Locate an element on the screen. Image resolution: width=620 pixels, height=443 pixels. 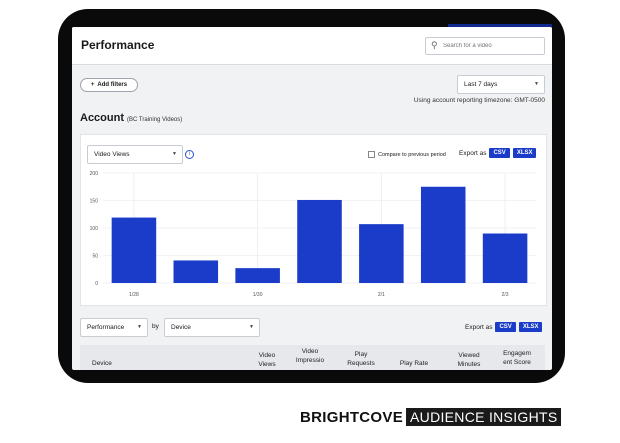
date-range-value: Last 7 days is located at coordinates (481, 84).